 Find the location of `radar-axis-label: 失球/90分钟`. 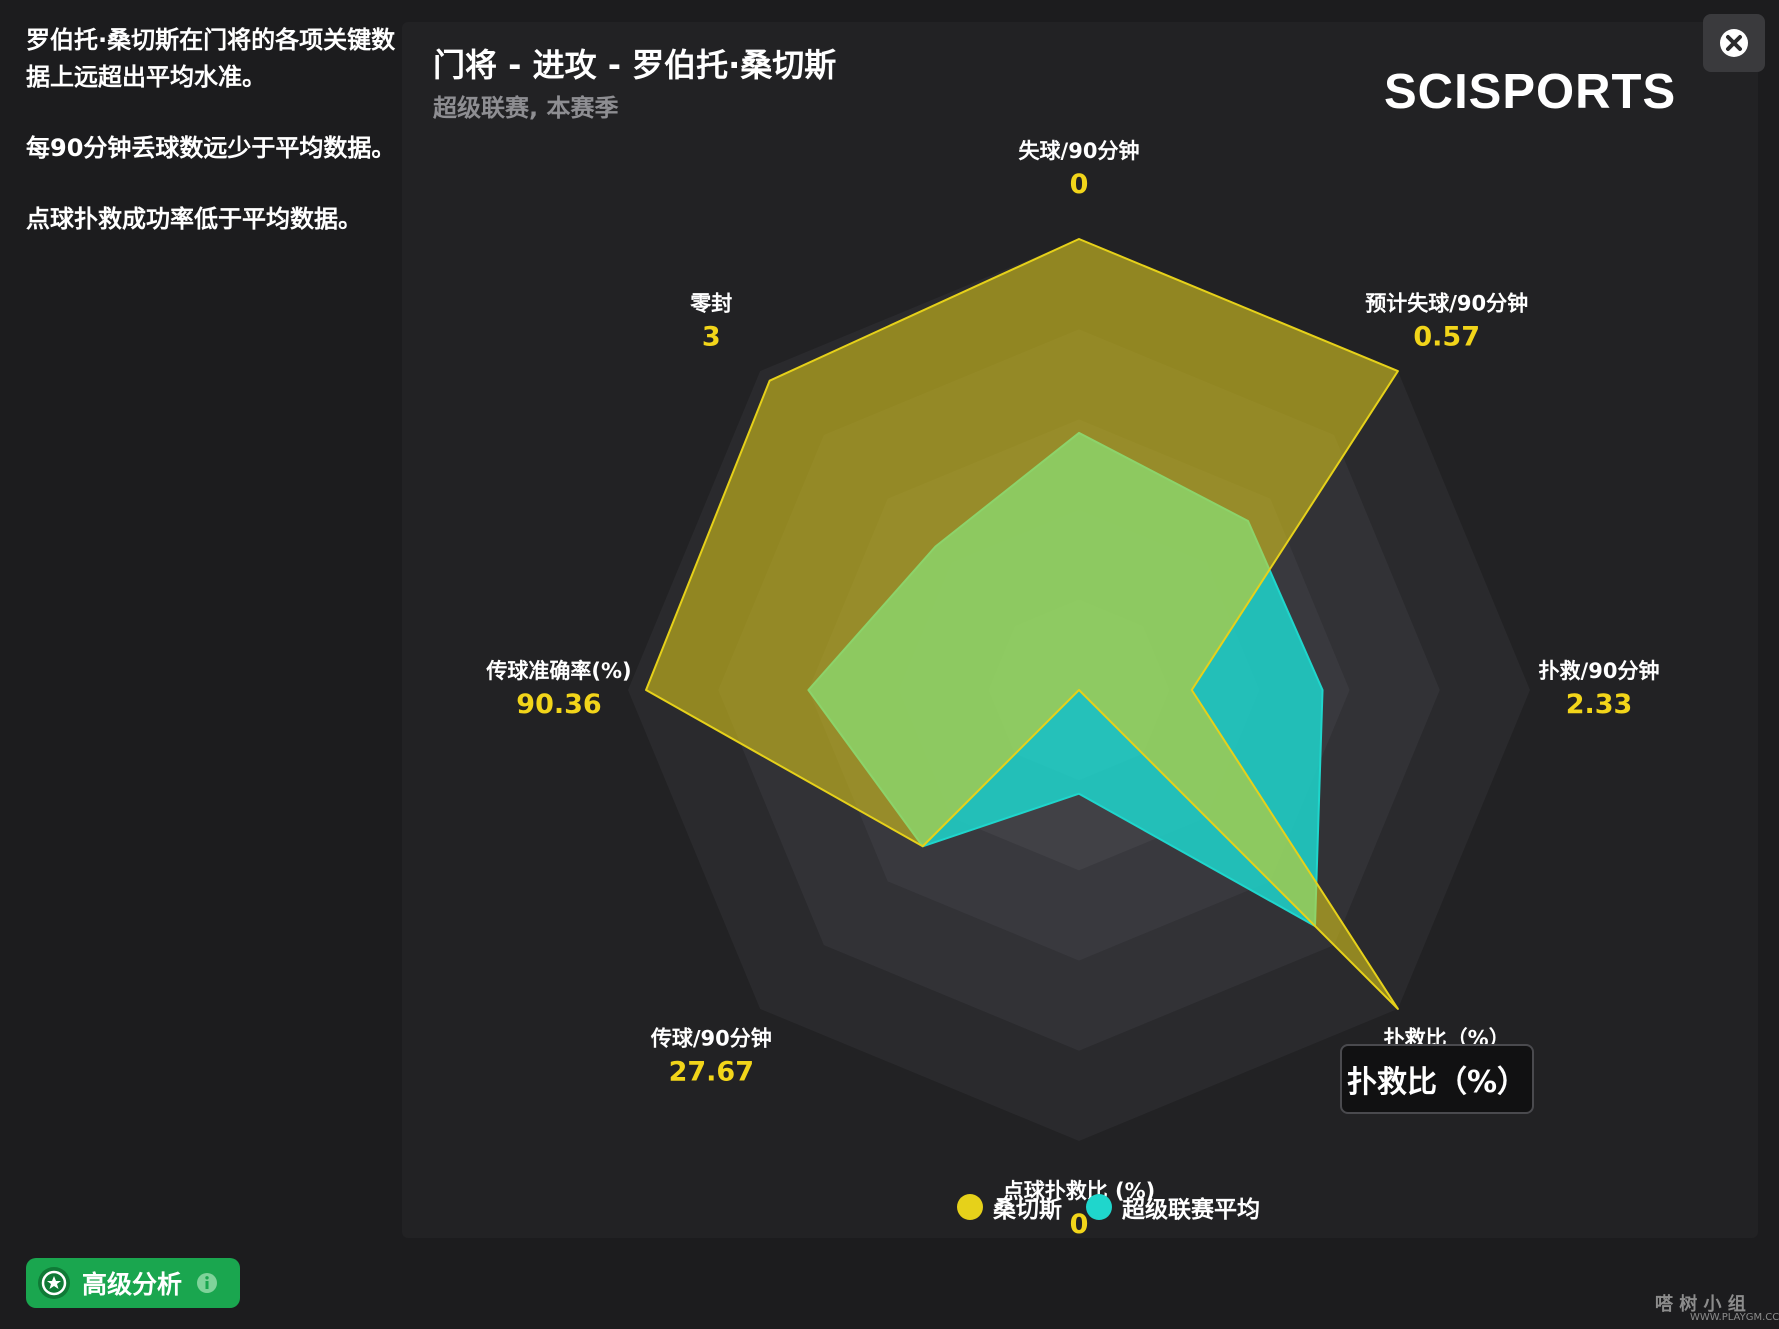

radar-axis-label: 失球/90分钟 is located at coordinates (1079, 151).